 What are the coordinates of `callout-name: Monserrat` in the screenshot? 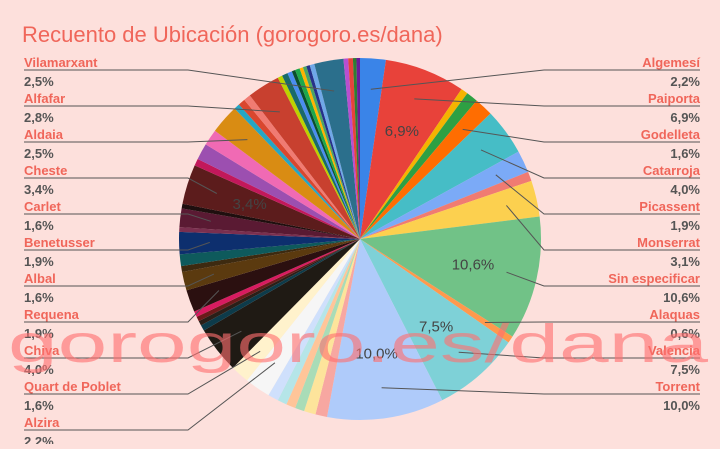 It's located at (669, 242).